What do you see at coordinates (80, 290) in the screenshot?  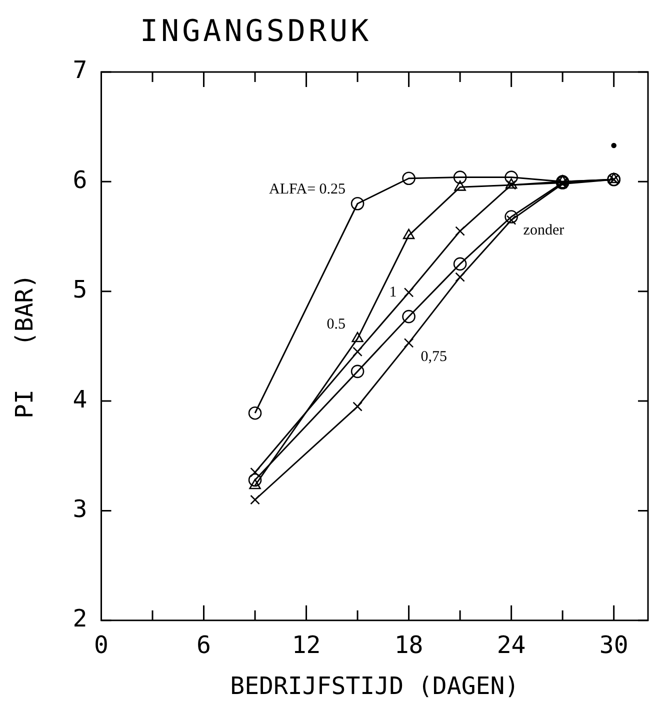 I see `y-tick-label: 5` at bounding box center [80, 290].